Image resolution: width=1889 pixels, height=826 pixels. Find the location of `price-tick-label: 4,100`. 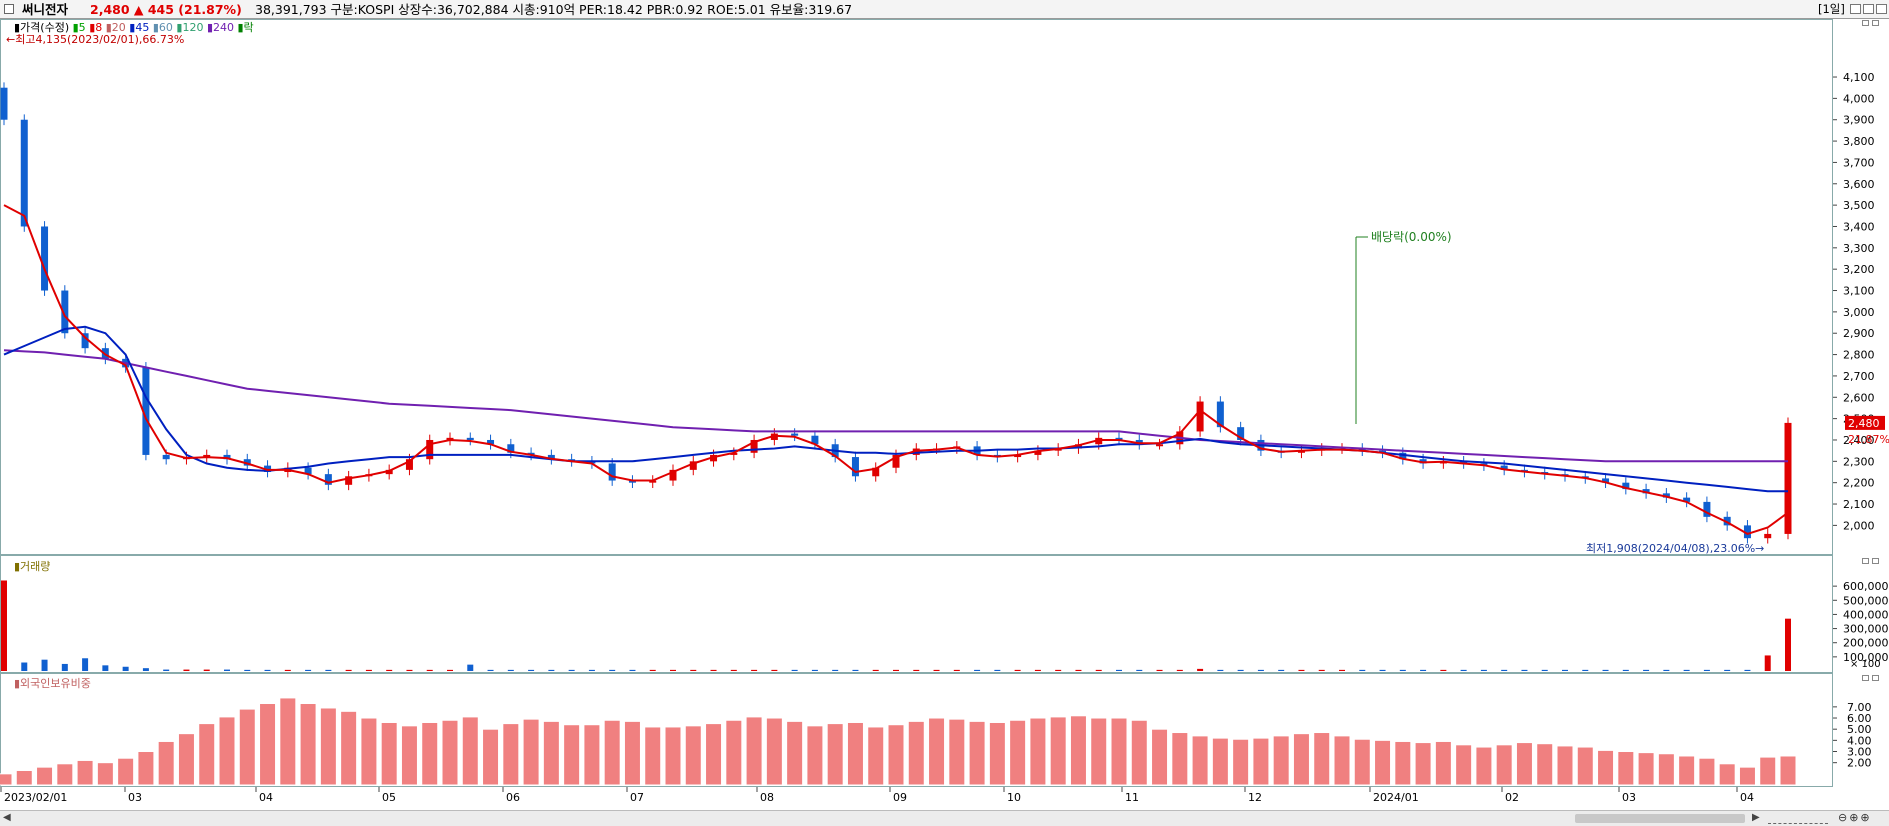

price-tick-label: 4,100 is located at coordinates (1859, 77).